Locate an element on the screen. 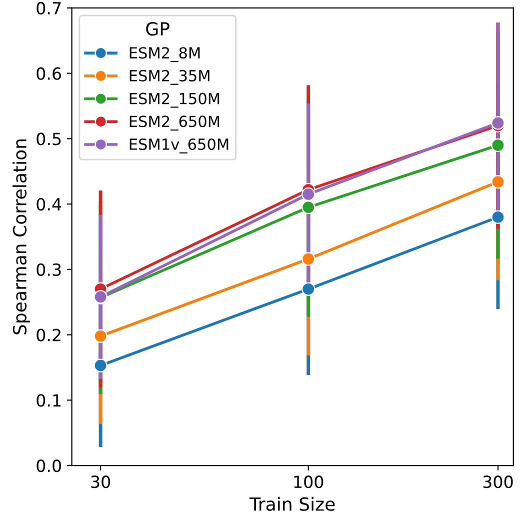 The image size is (532, 529). y-tick-label: 0.4 is located at coordinates (49, 204).